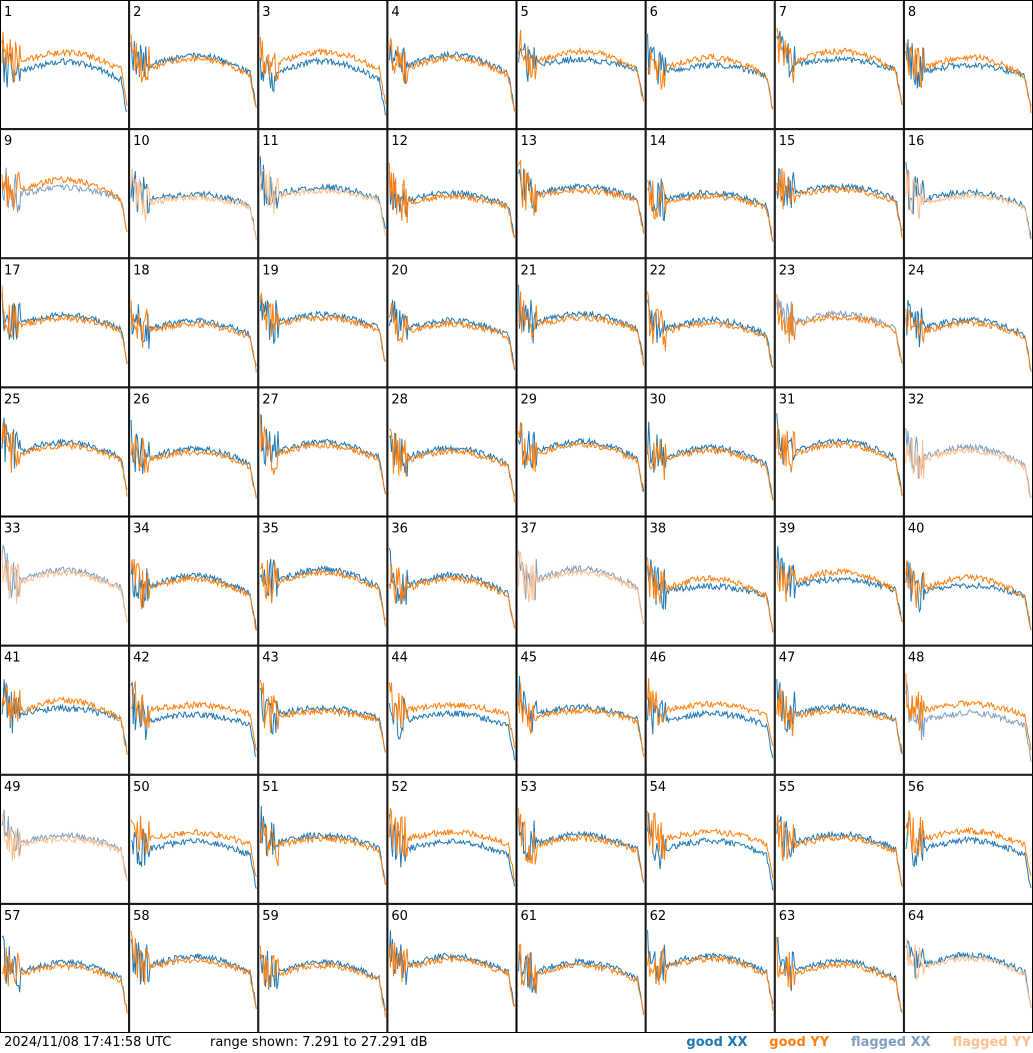  What do you see at coordinates (787, 658) in the screenshot?
I see `panel-number: 47` at bounding box center [787, 658].